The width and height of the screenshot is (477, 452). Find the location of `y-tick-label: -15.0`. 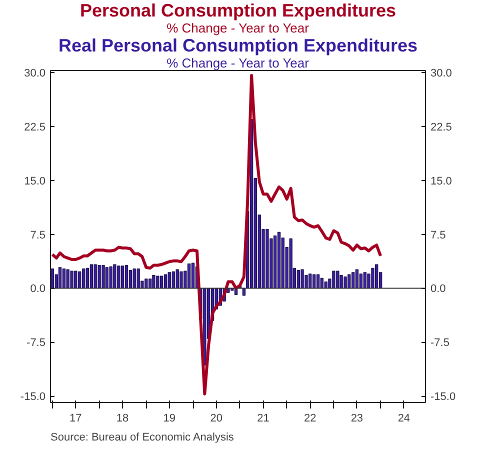

y-tick-label: -15.0 is located at coordinates (33, 397).